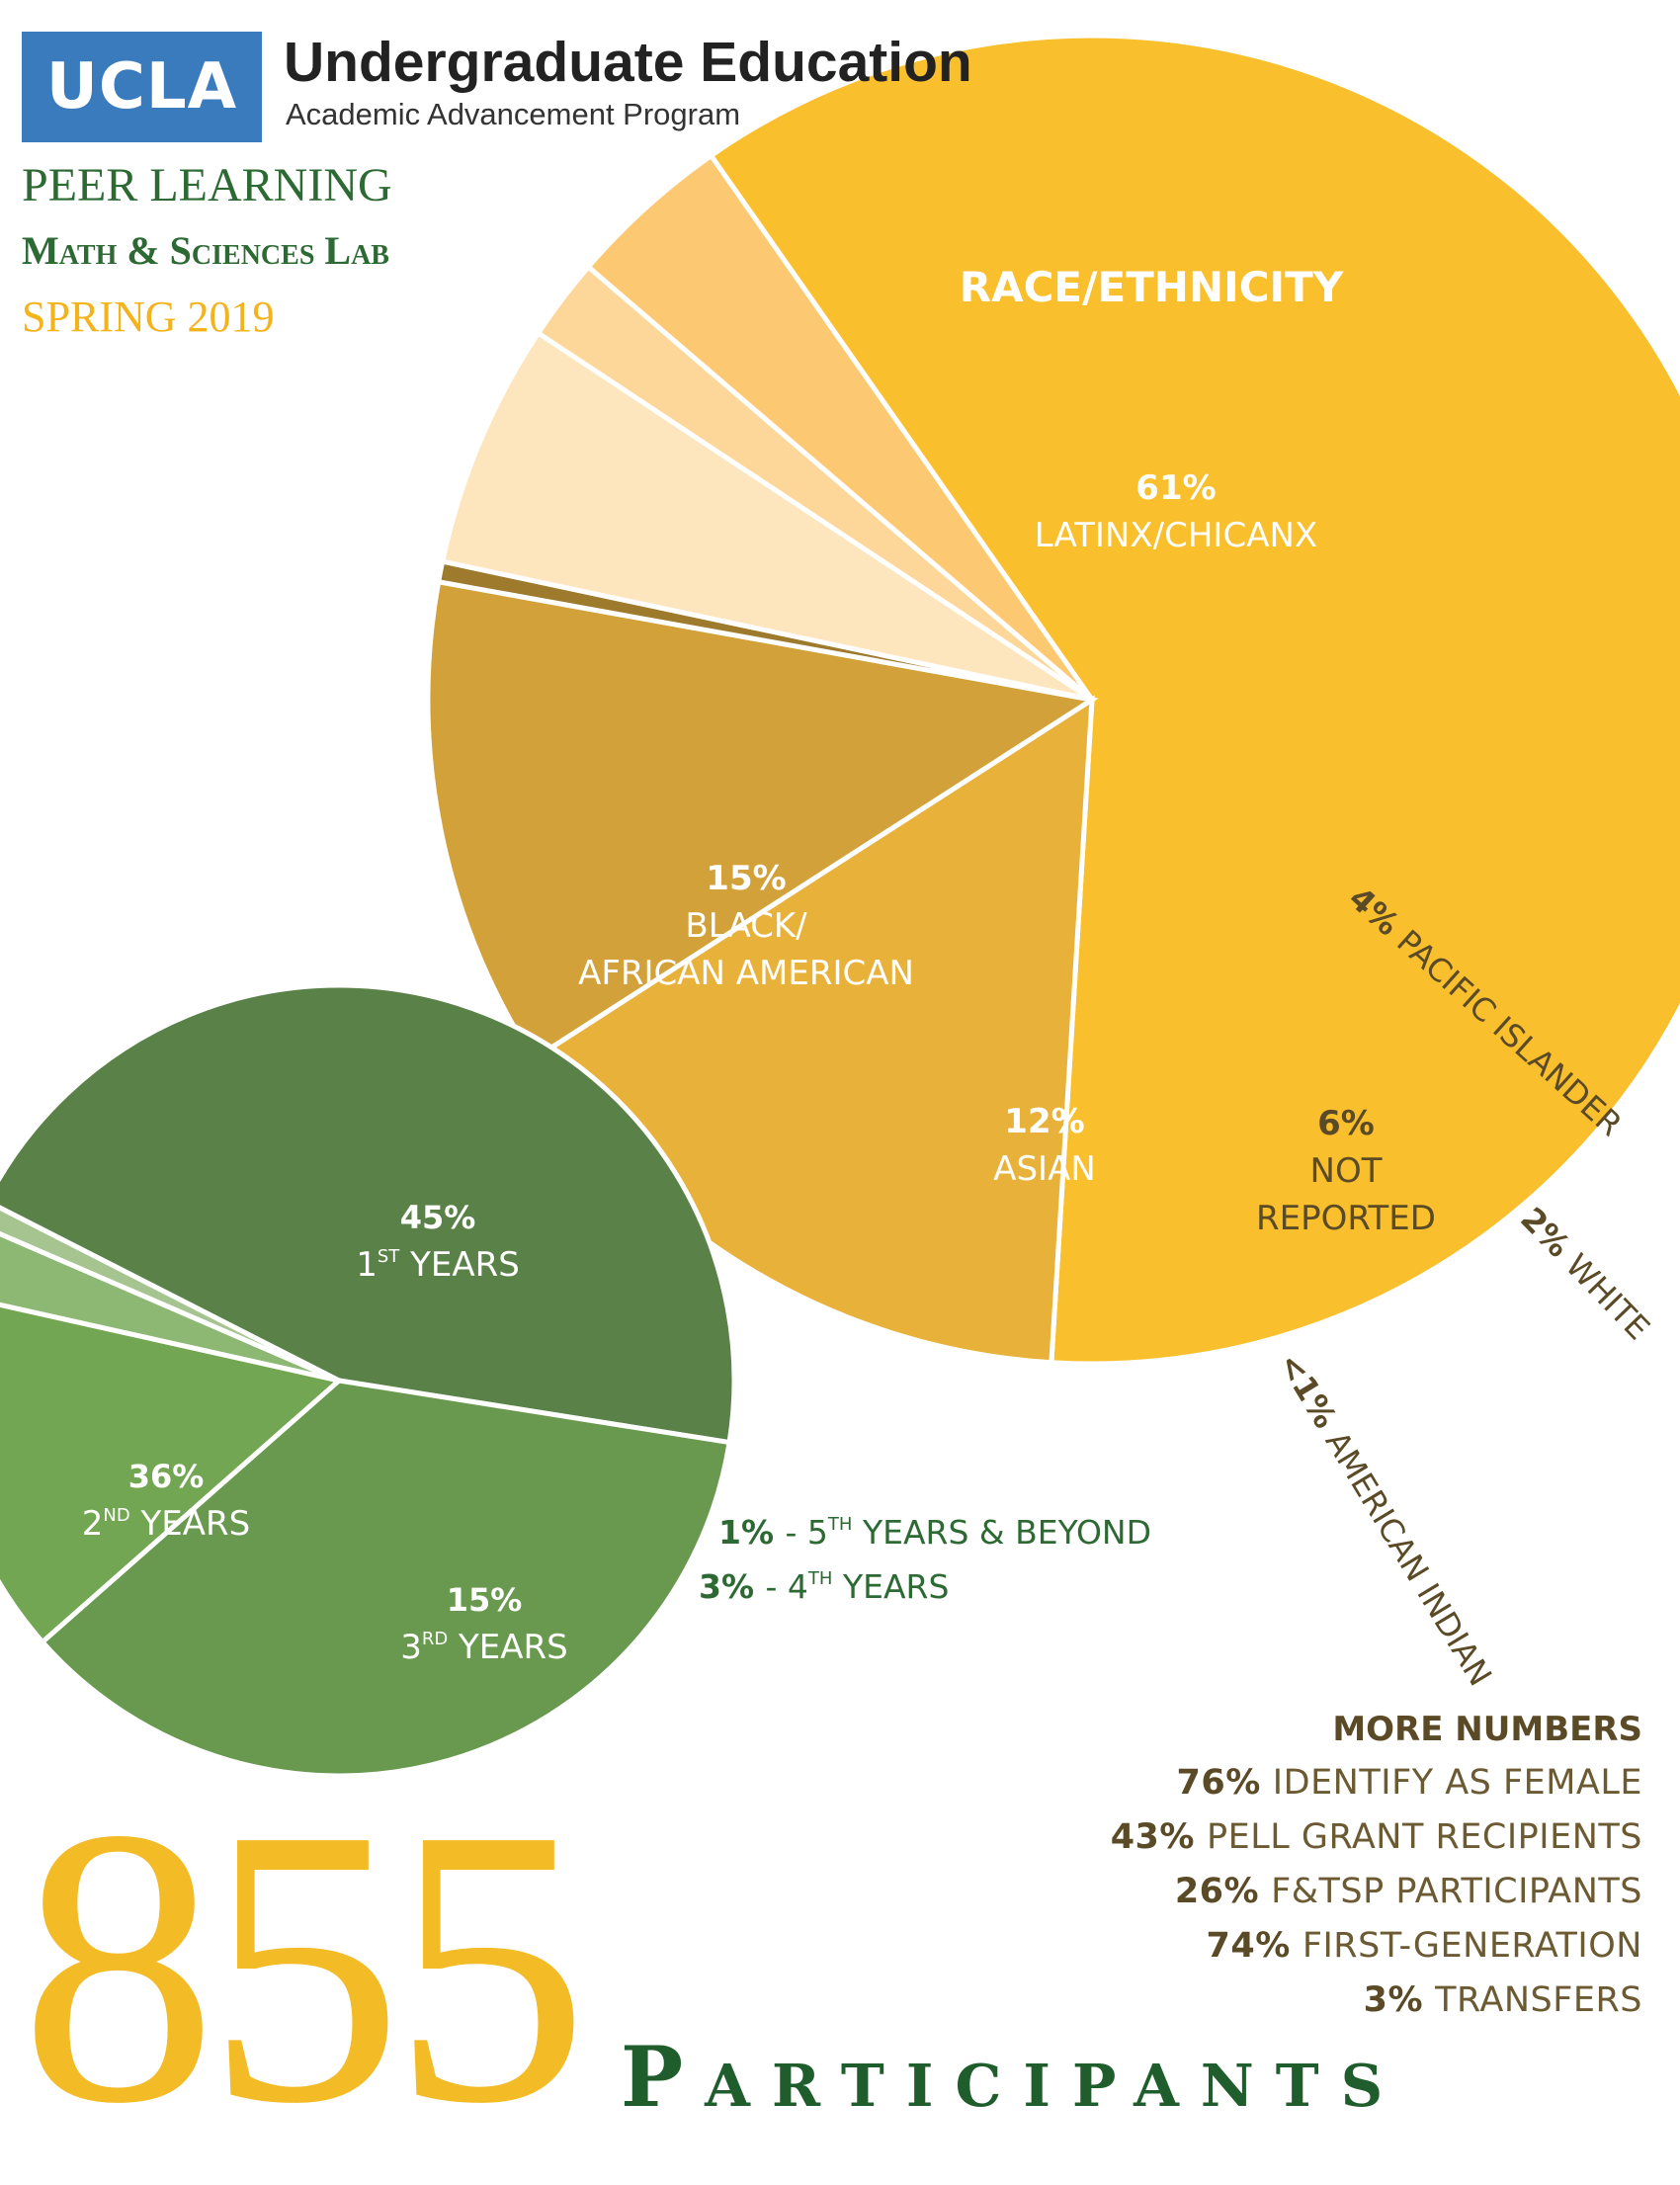 This screenshot has width=1680, height=2185. What do you see at coordinates (1346, 1219) in the screenshot?
I see `race-name-label-not-reported-1: REPORTED` at bounding box center [1346, 1219].